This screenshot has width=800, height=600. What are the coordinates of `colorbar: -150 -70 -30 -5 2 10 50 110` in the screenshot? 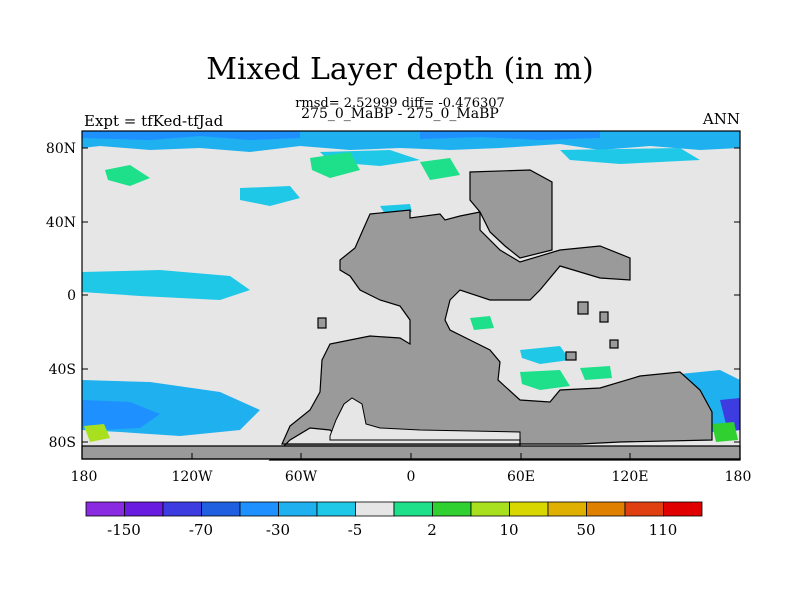 It's located at (394, 520).